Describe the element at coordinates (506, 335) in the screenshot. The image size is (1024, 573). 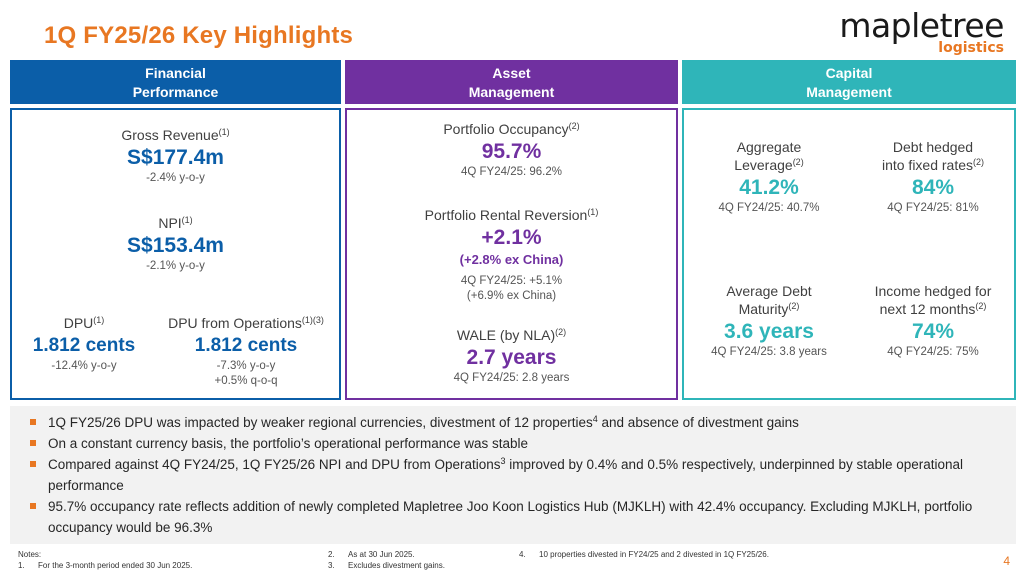
I see `label-text: WALE (by NLA)` at that location.